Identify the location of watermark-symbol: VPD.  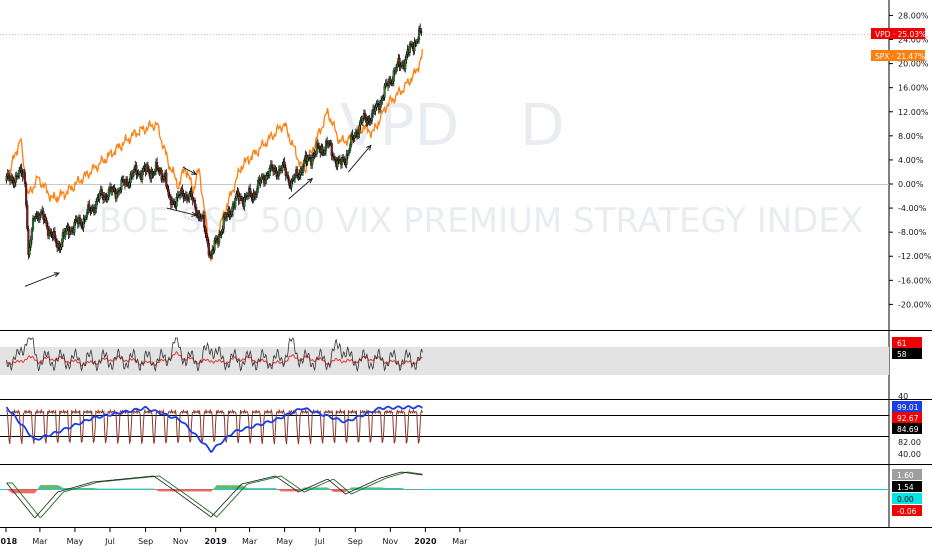
(399, 125).